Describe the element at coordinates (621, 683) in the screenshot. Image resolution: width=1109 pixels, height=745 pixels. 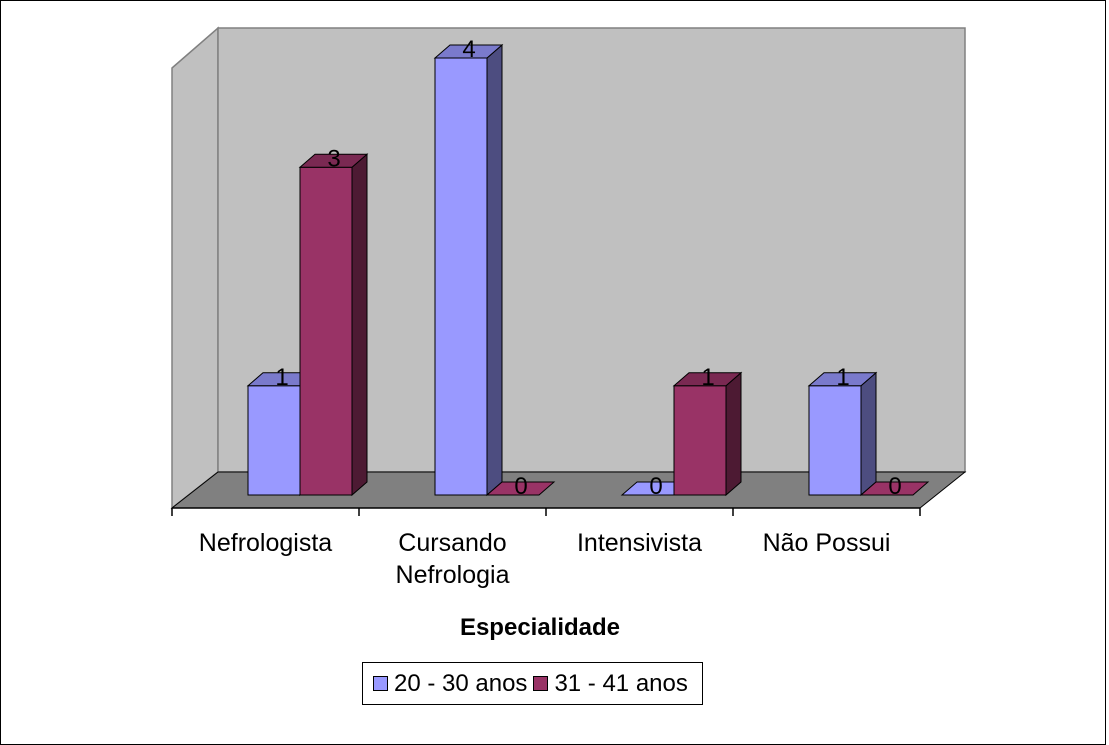
I see `legend-label-series-2: 31 - 41 anos` at that location.